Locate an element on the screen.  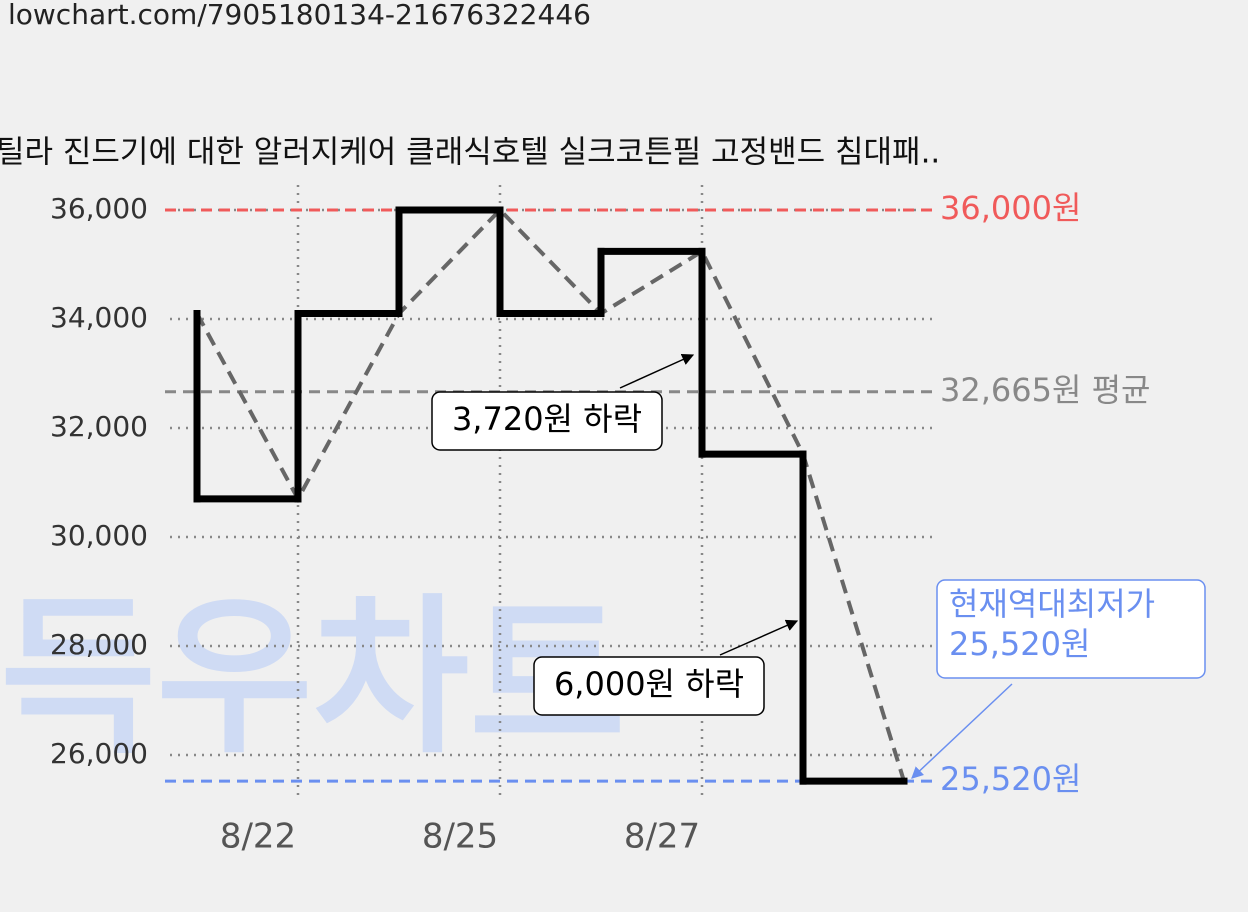
reference-label: 36,000원 is located at coordinates (1010, 208).